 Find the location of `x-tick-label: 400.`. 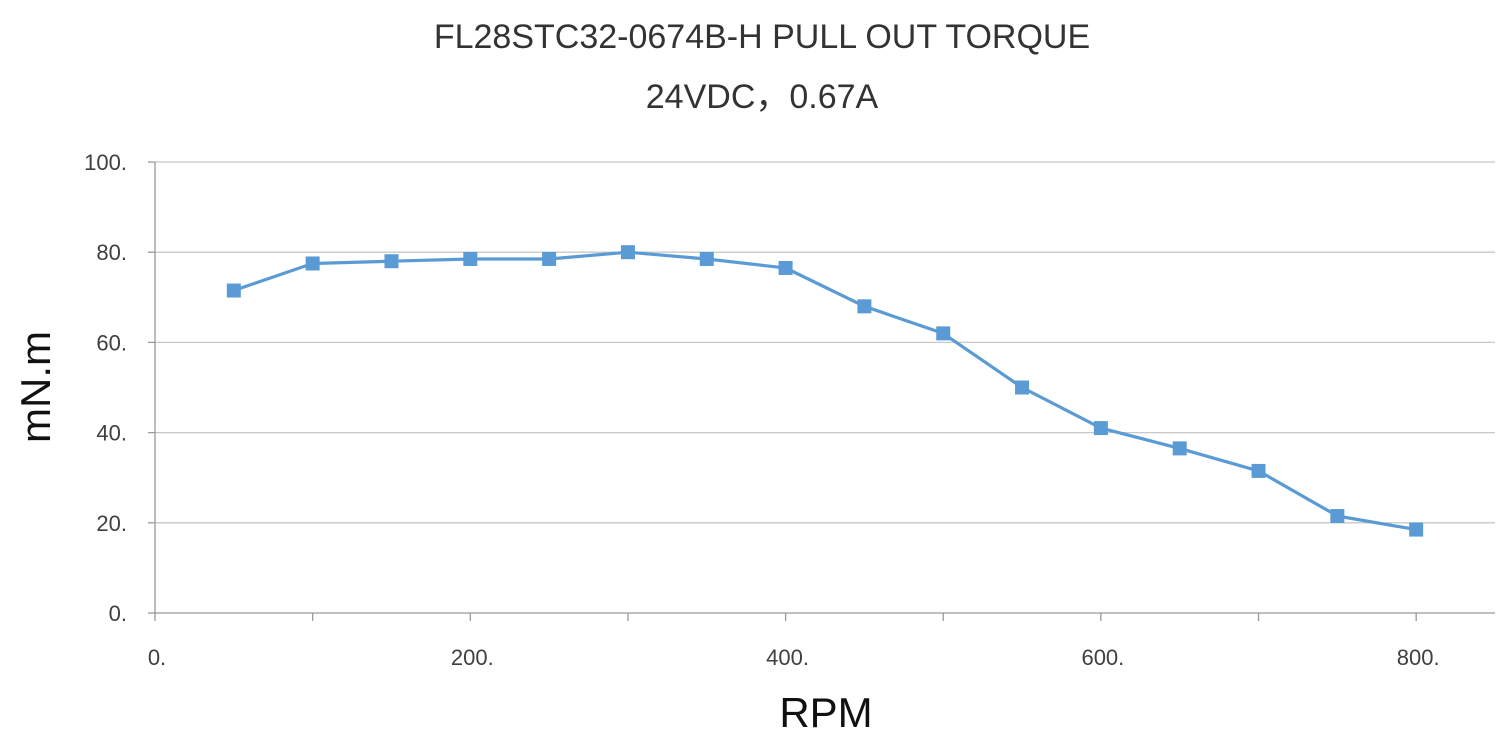

x-tick-label: 400. is located at coordinates (787, 657).